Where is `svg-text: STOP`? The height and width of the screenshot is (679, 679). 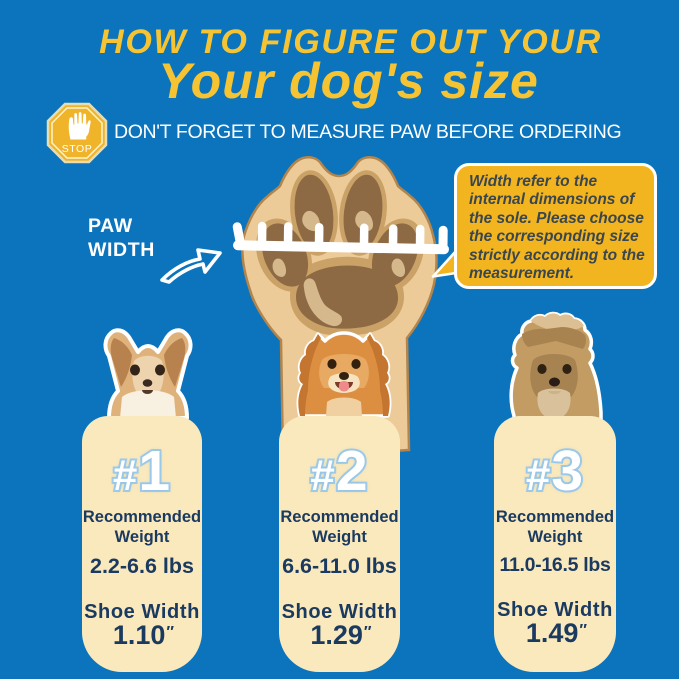 svg-text: STOP is located at coordinates (77, 149).